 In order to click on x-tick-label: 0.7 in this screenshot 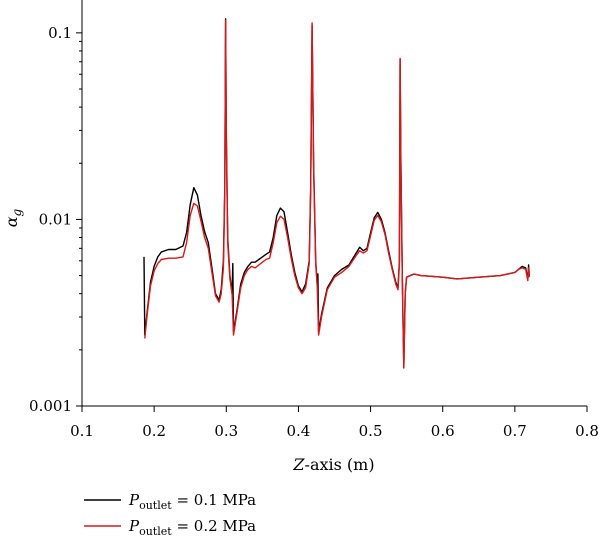, I will do `click(515, 431)`.